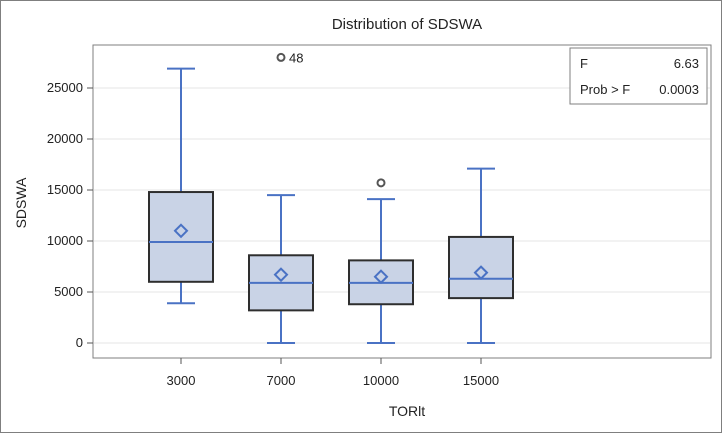 This screenshot has height=433, width=722. Describe the element at coordinates (584, 63) in the screenshot. I see `stat-f-label: F` at that location.